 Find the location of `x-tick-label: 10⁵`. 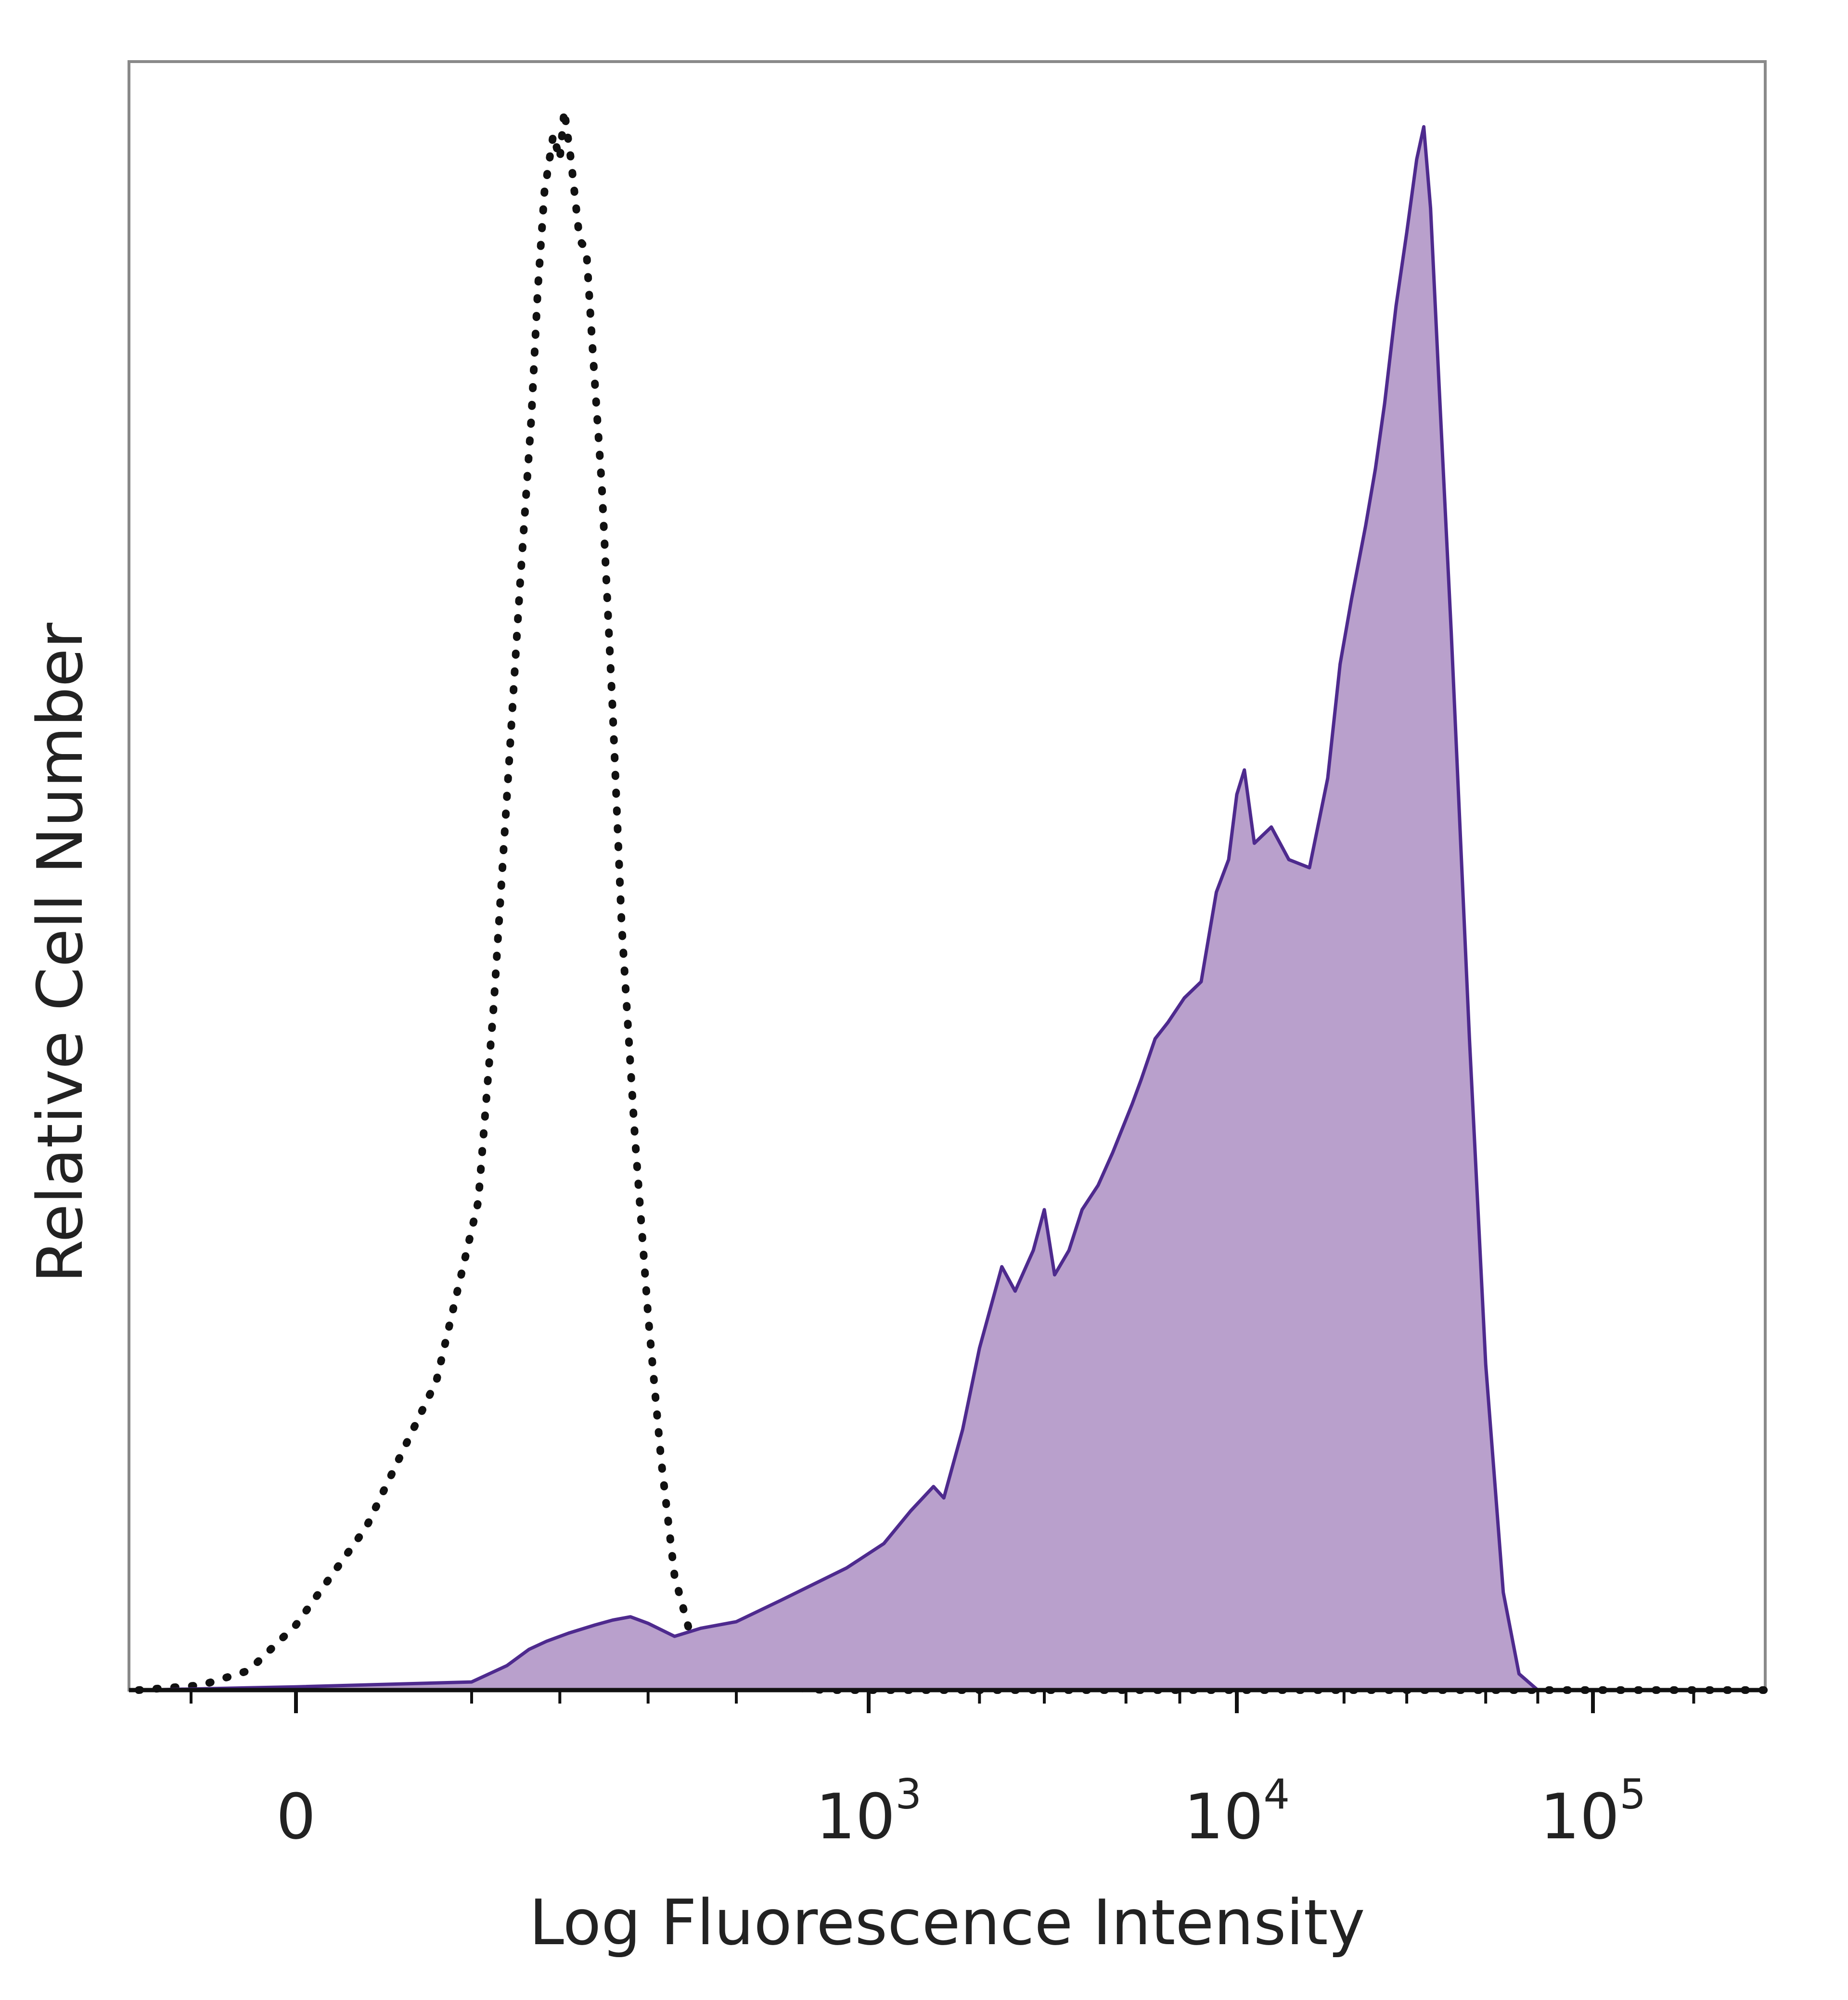

x-tick-label: 10⁵ is located at coordinates (1593, 1811).